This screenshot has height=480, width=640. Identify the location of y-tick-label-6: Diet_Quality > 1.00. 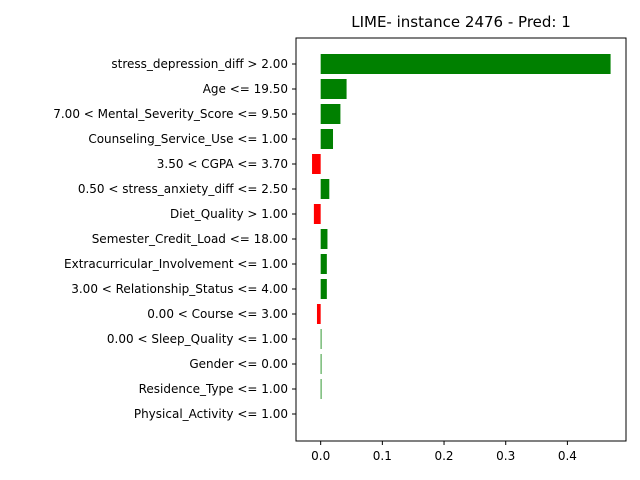
(229, 214).